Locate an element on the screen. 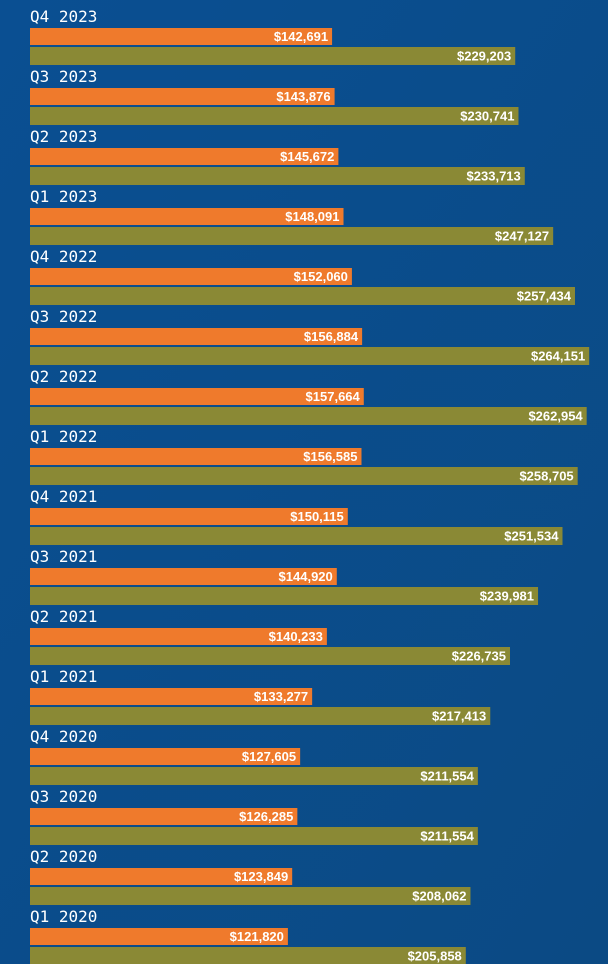  category-label: Q4 2020 is located at coordinates (63, 736).